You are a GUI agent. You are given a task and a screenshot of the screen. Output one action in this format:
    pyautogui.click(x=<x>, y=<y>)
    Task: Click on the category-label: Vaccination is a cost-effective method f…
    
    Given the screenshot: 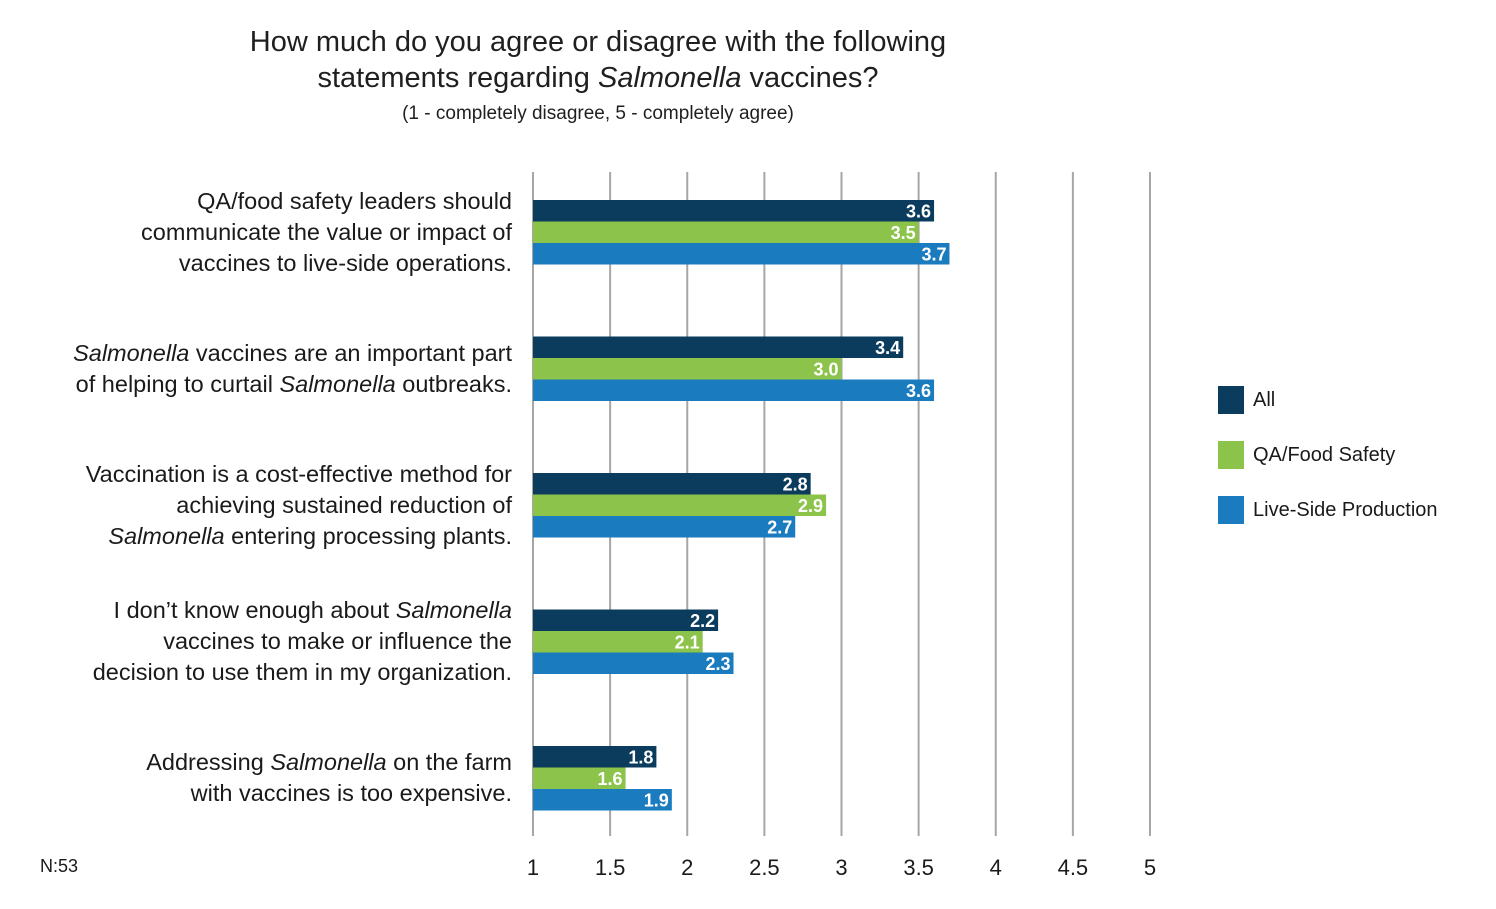 What is the action you would take?
    pyautogui.click(x=267, y=505)
    